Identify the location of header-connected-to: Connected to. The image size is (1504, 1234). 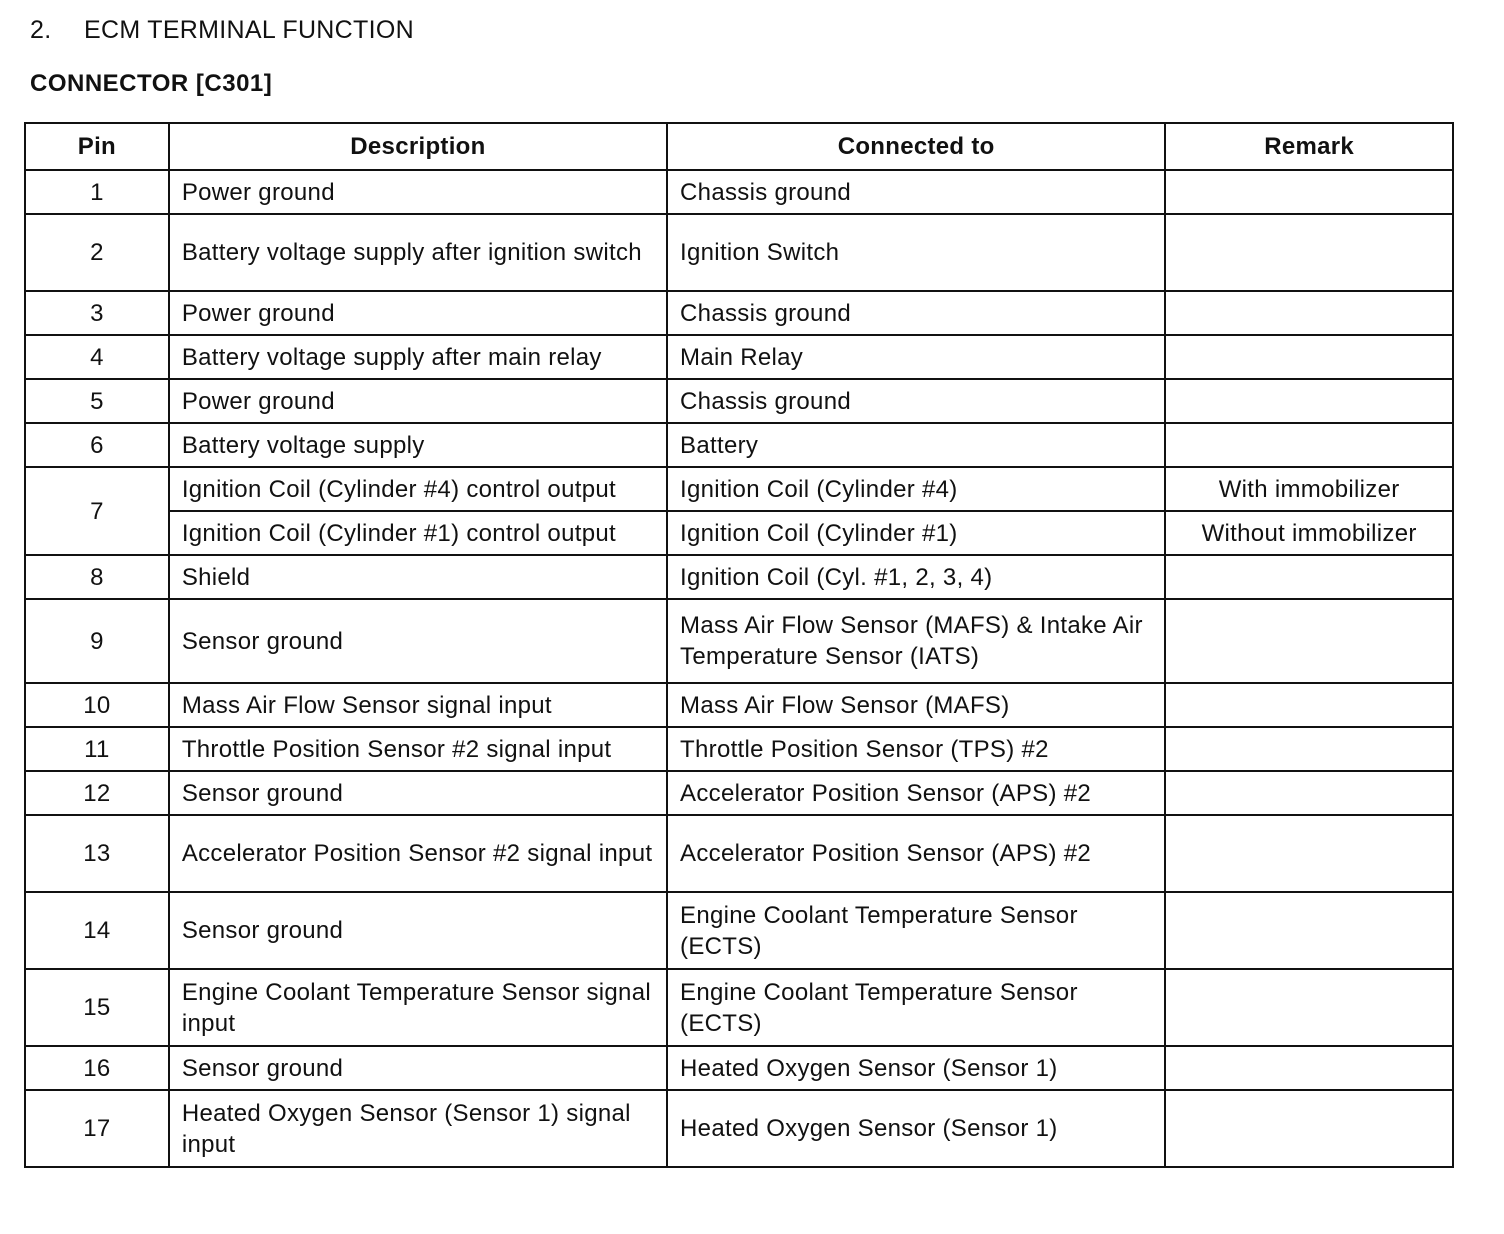
(916, 146).